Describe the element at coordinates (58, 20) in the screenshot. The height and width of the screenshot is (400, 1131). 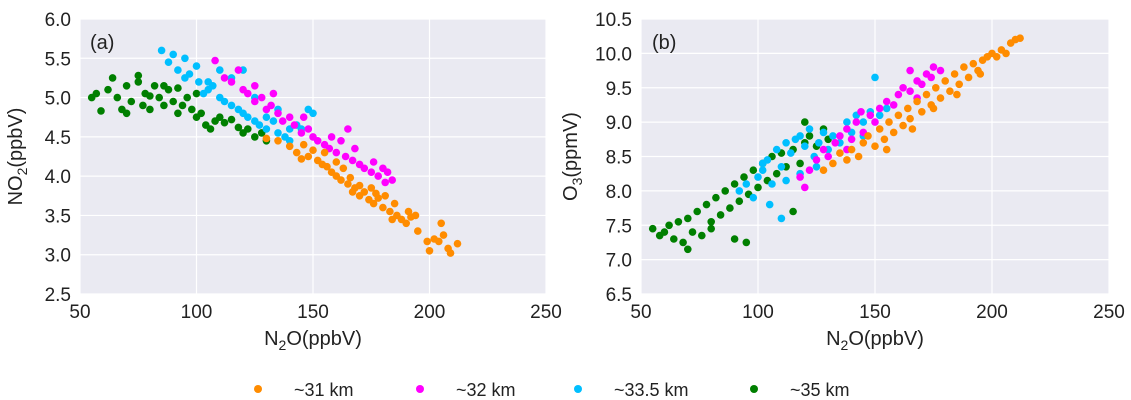
I see `y-tick-label: 6.0` at that location.